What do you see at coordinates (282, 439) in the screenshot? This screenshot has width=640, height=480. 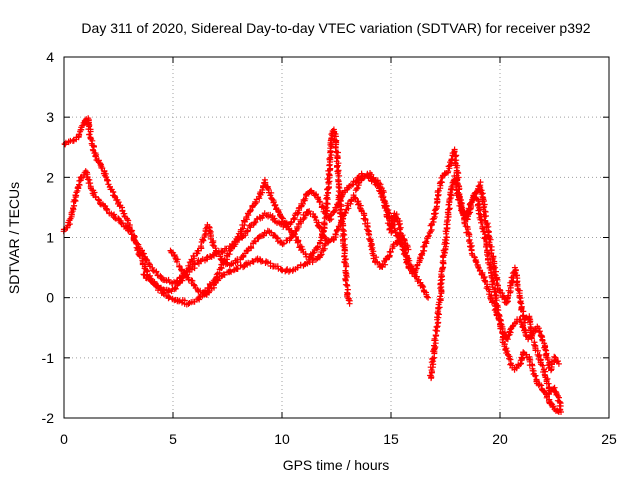 I see `x-tick-label: 10` at bounding box center [282, 439].